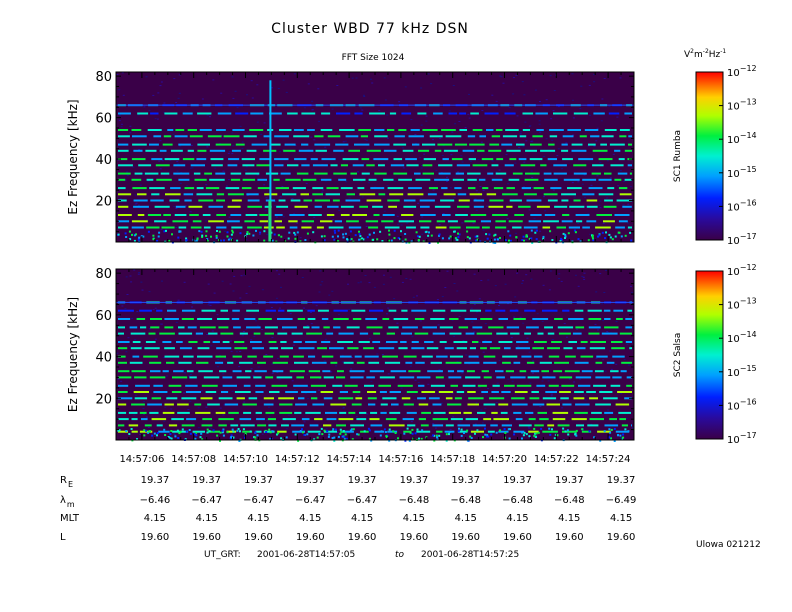  I want to click on x-tick-label: 14:57:18, so click(452, 459).